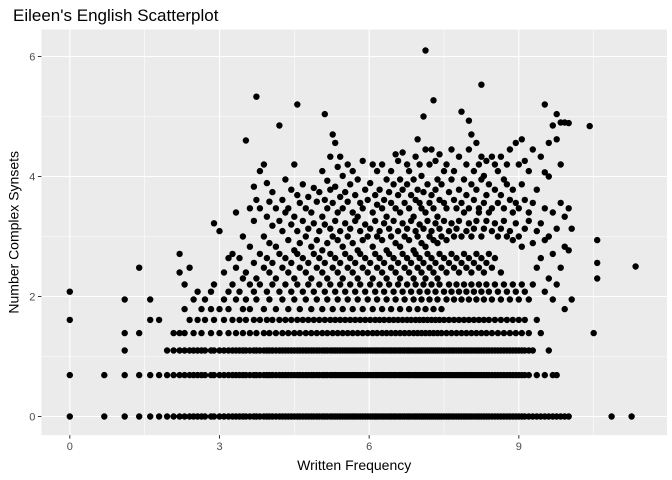  Describe the element at coordinates (32, 418) in the screenshot. I see `y-tick-label: 0` at that location.